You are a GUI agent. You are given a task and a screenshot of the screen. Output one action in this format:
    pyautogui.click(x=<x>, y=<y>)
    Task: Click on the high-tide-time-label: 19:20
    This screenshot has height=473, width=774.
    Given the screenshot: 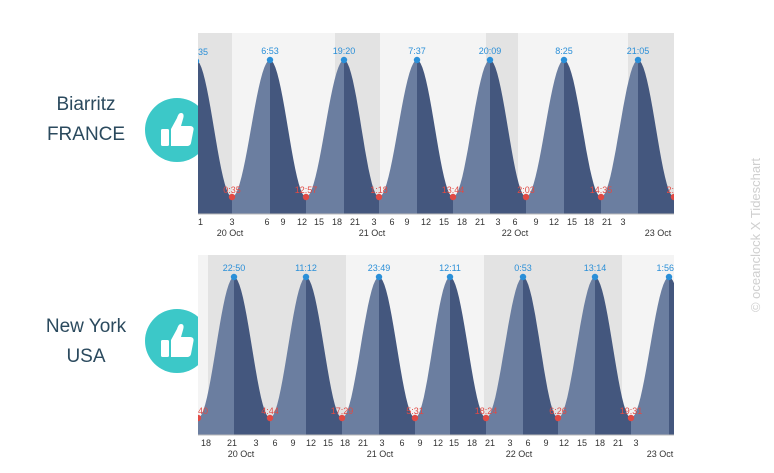 What is the action you would take?
    pyautogui.click(x=344, y=51)
    